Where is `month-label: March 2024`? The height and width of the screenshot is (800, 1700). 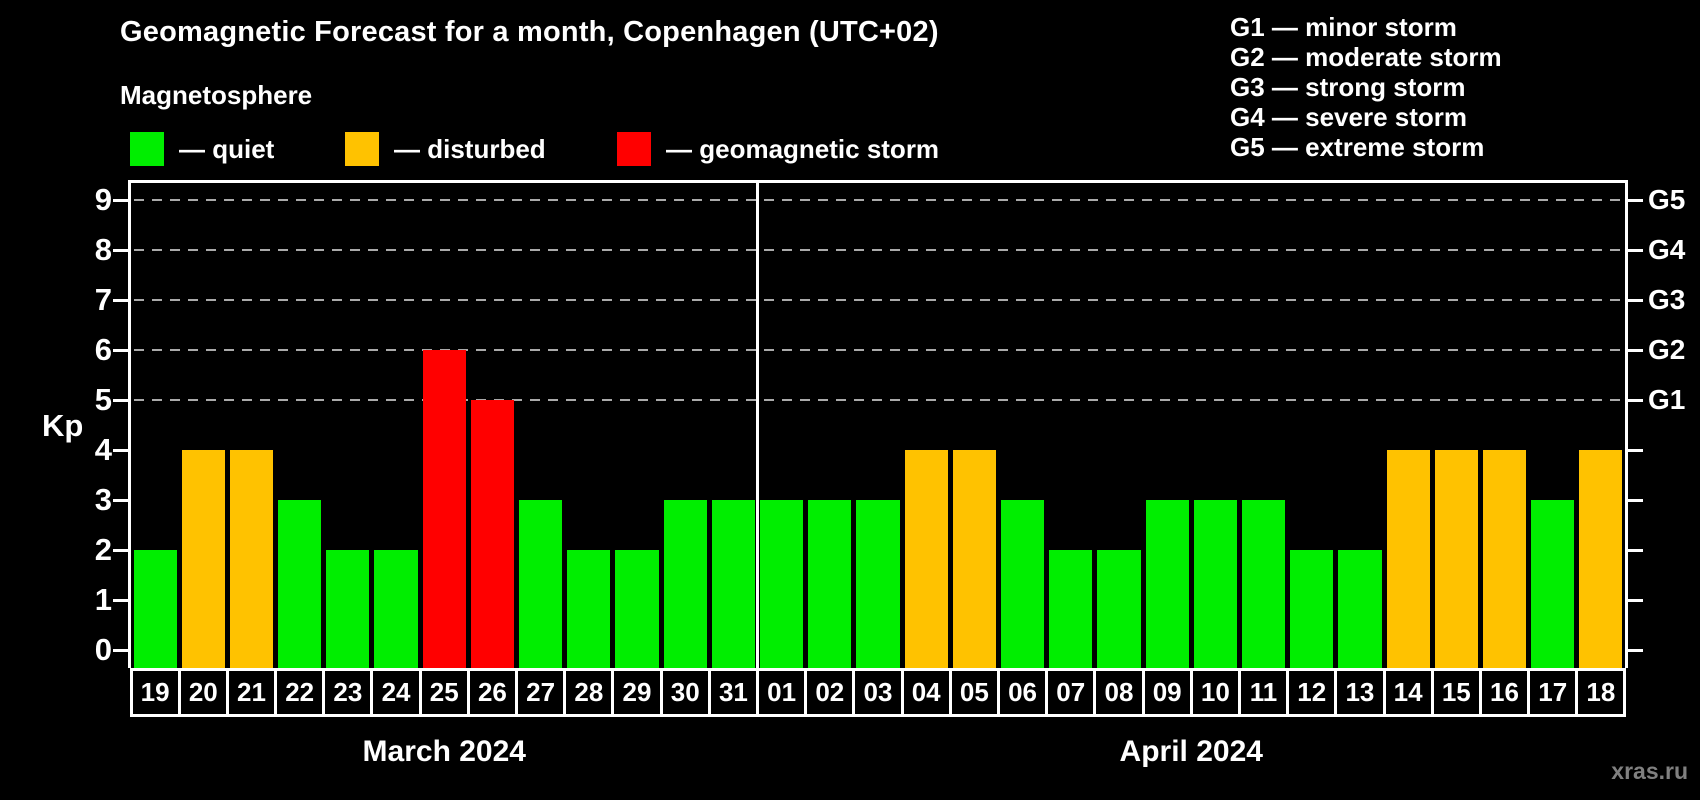 month-label: March 2024 is located at coordinates (444, 751).